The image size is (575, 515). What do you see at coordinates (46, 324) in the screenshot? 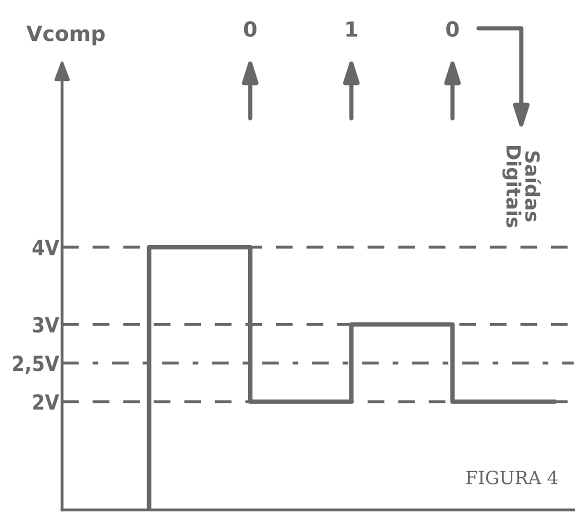
I see `y-tick-label: 3V` at bounding box center [46, 324].